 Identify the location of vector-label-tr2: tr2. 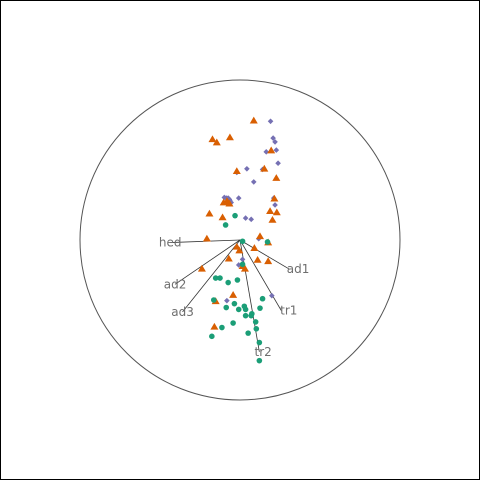
(263, 352).